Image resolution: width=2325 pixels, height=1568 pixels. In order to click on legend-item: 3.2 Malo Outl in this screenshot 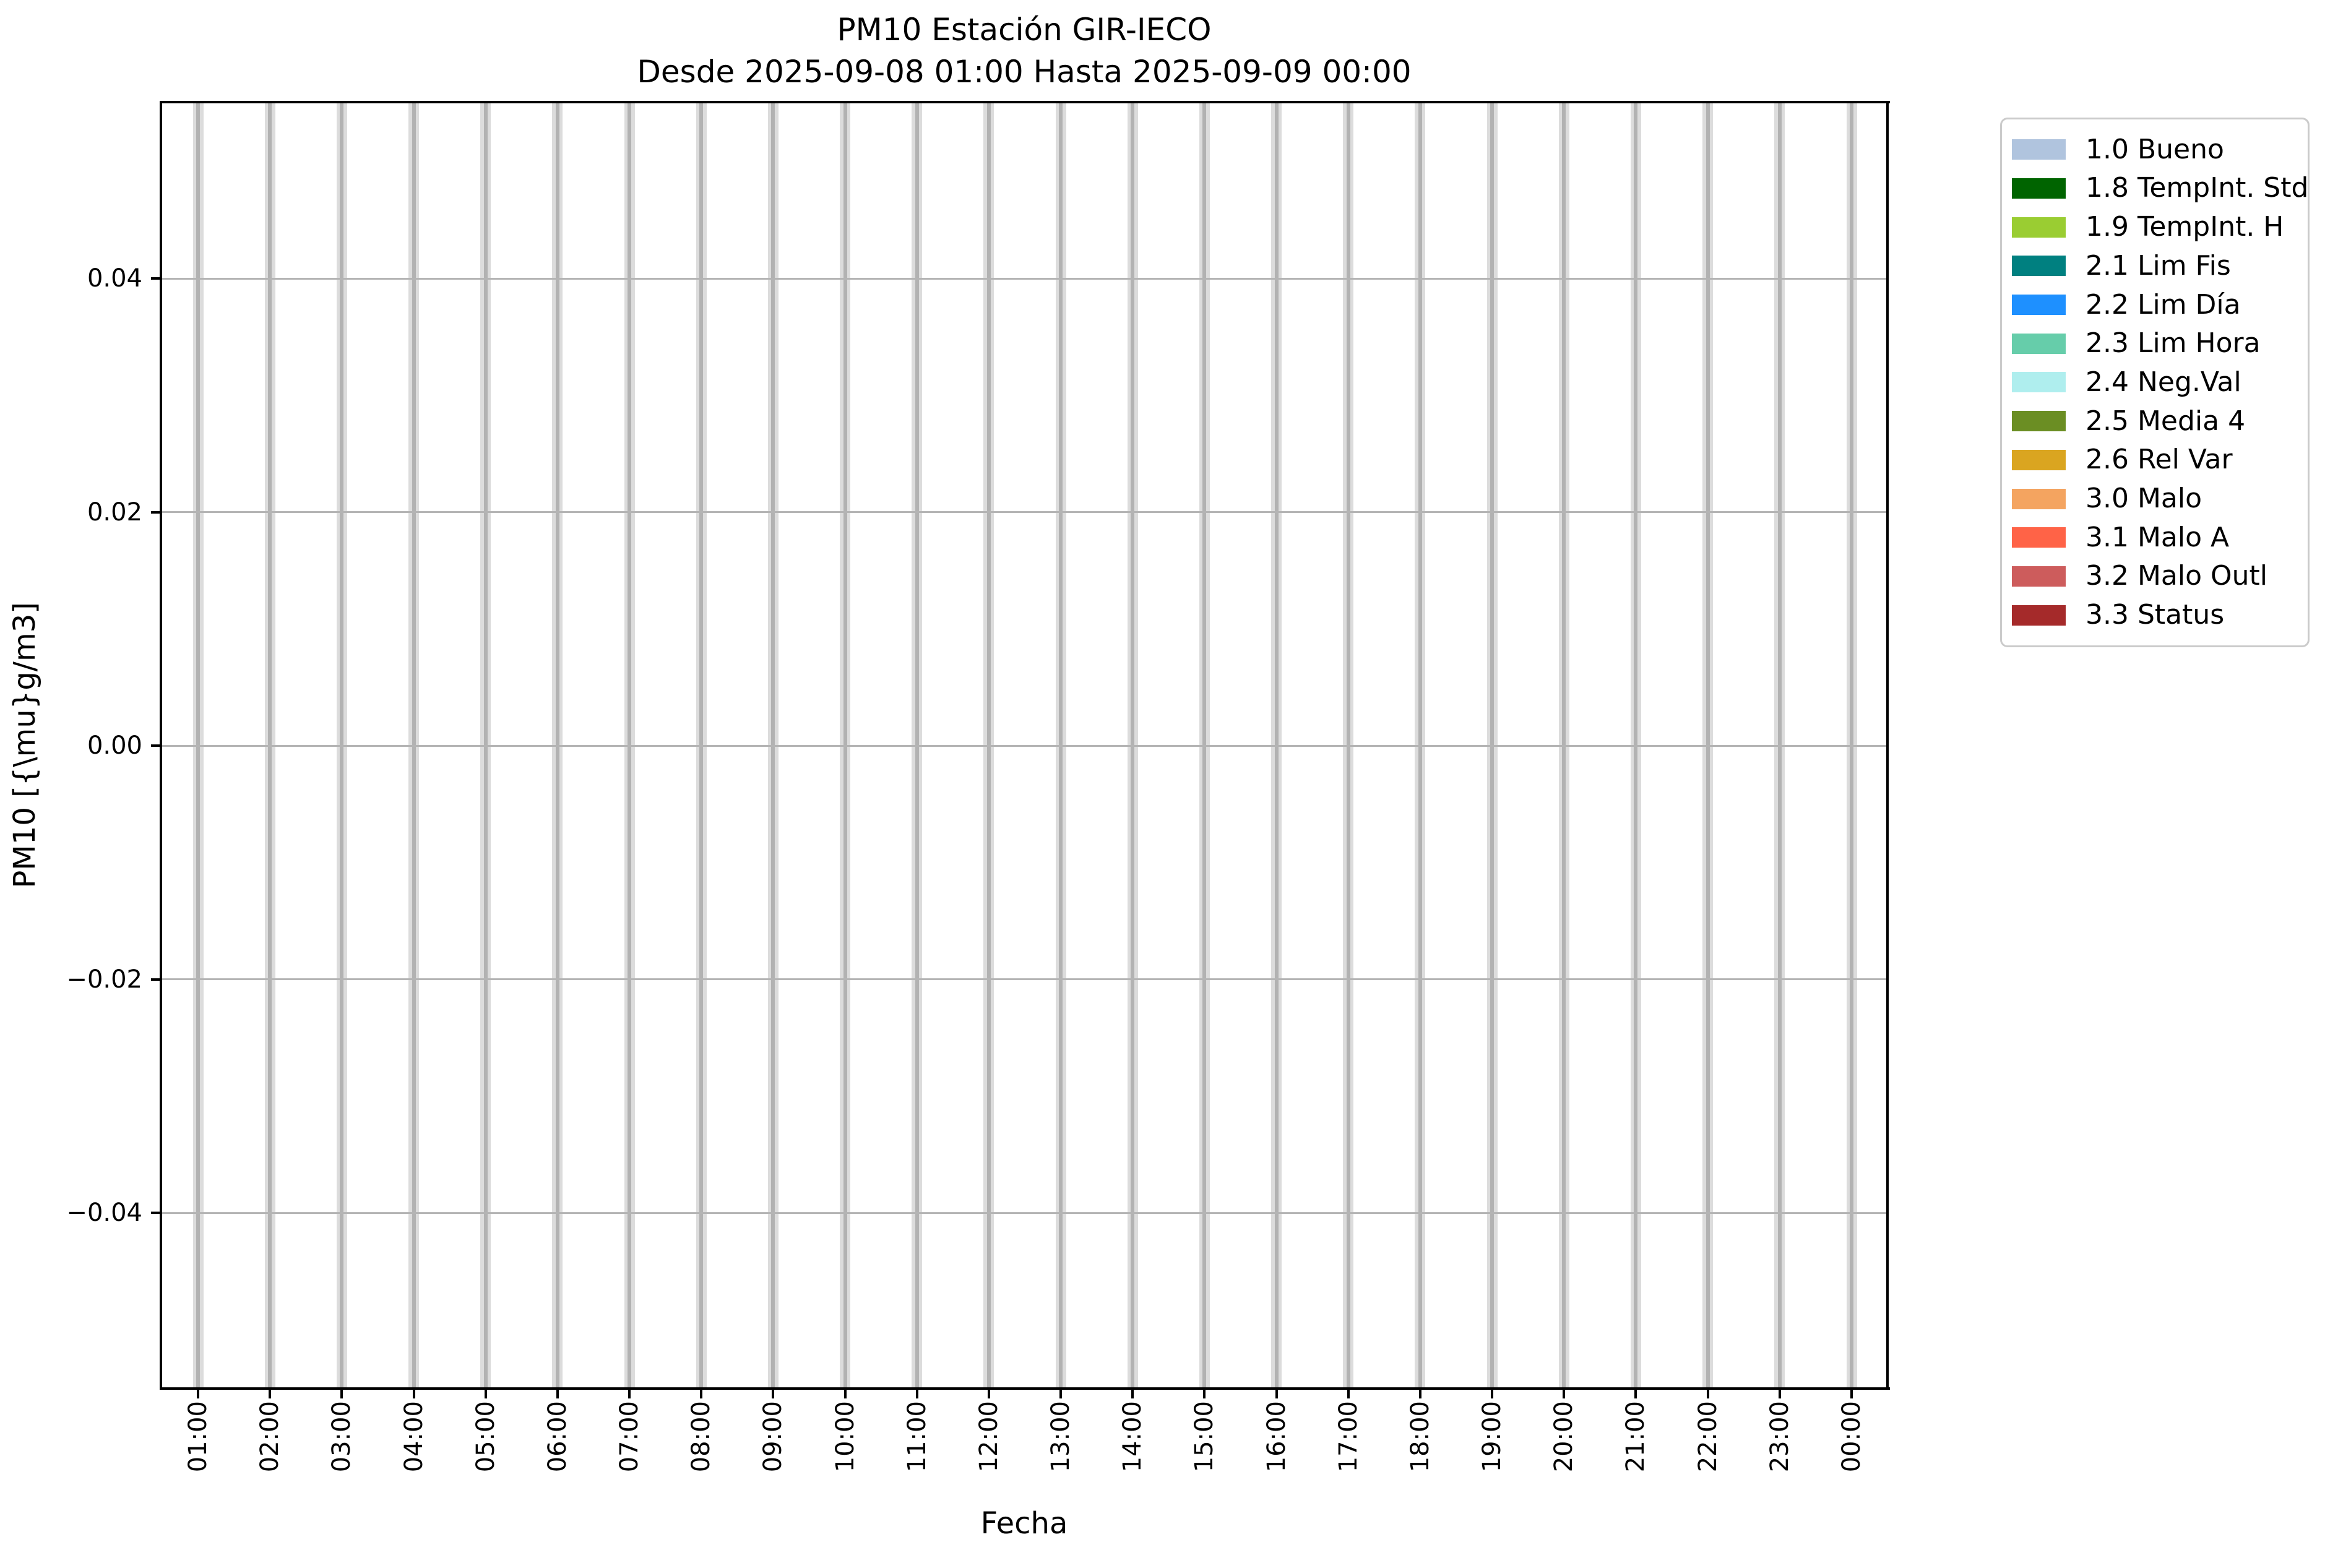, I will do `click(2156, 576)`.